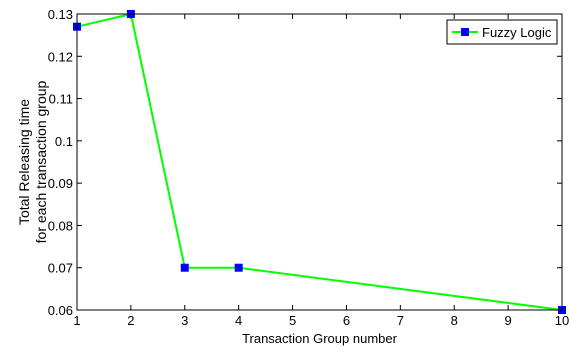 This screenshot has height=352, width=569. Describe the element at coordinates (400, 320) in the screenshot. I see `x-tick-label: 7` at that location.